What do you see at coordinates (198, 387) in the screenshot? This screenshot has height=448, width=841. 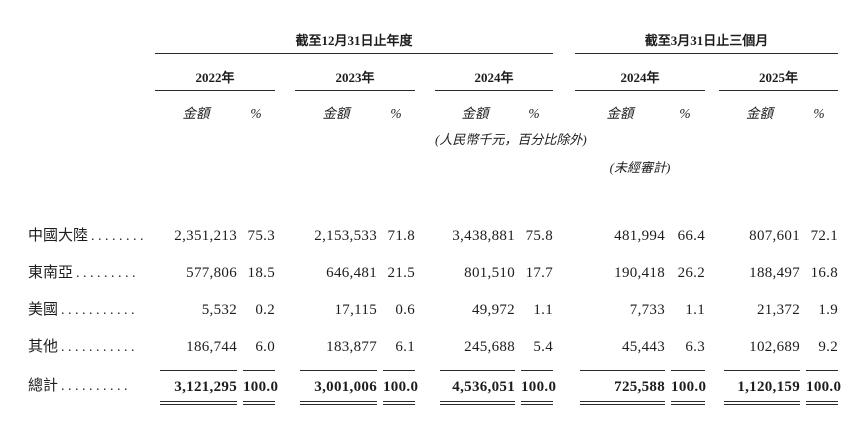 I see `total-amount-cell: 3,121,295` at bounding box center [198, 387].